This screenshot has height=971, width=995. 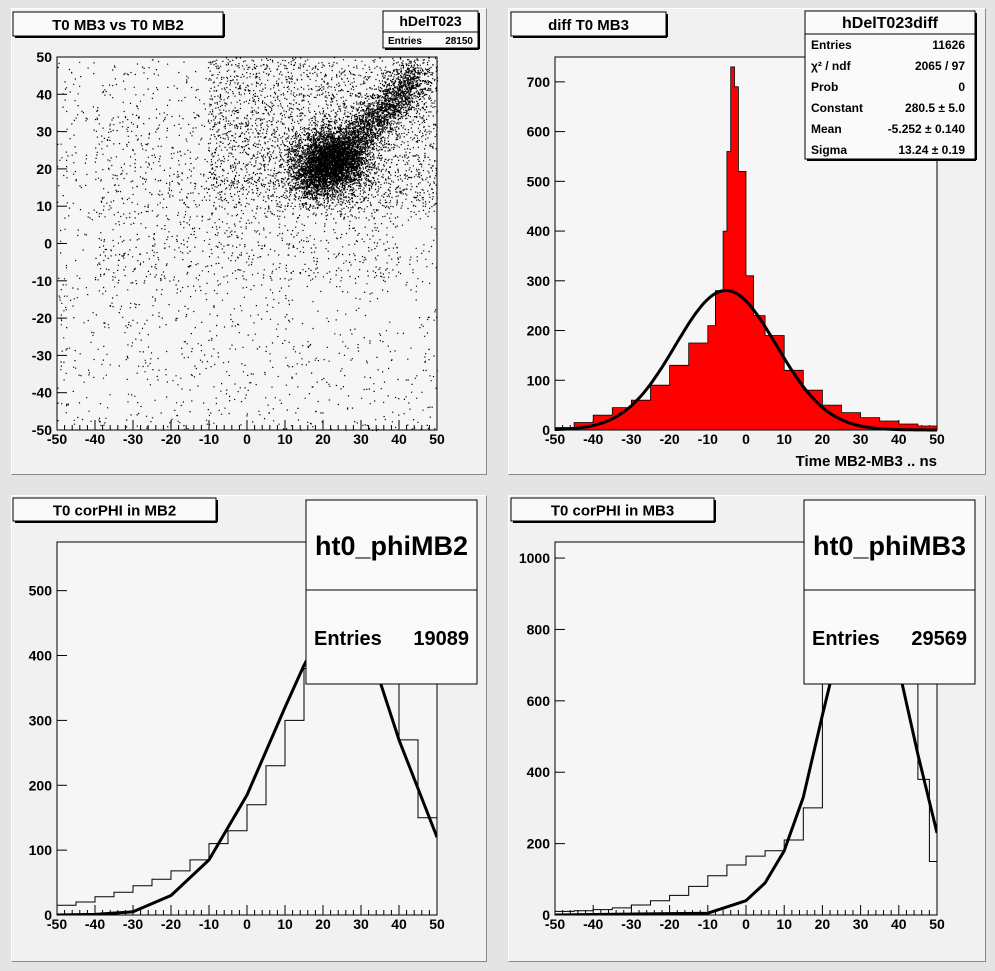 I want to click on scatter-points, so click(x=248, y=244).